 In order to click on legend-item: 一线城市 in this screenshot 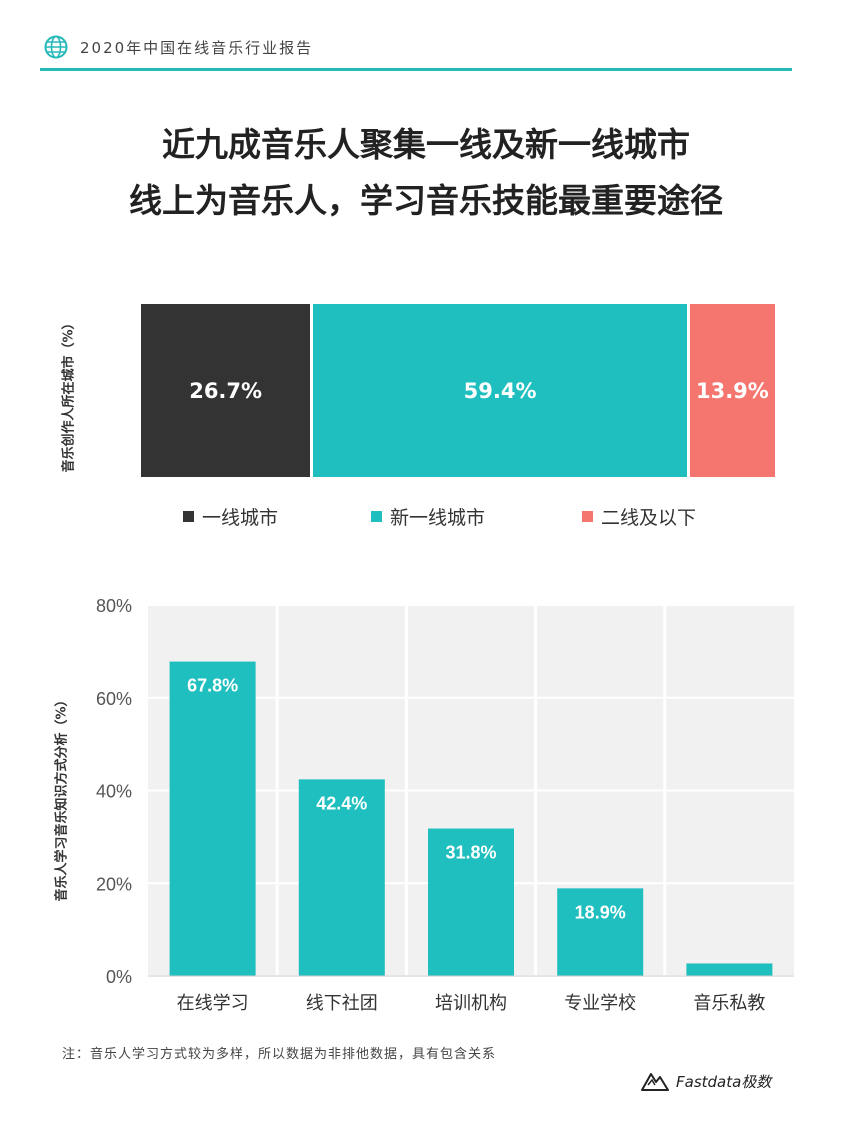, I will do `click(230, 516)`.